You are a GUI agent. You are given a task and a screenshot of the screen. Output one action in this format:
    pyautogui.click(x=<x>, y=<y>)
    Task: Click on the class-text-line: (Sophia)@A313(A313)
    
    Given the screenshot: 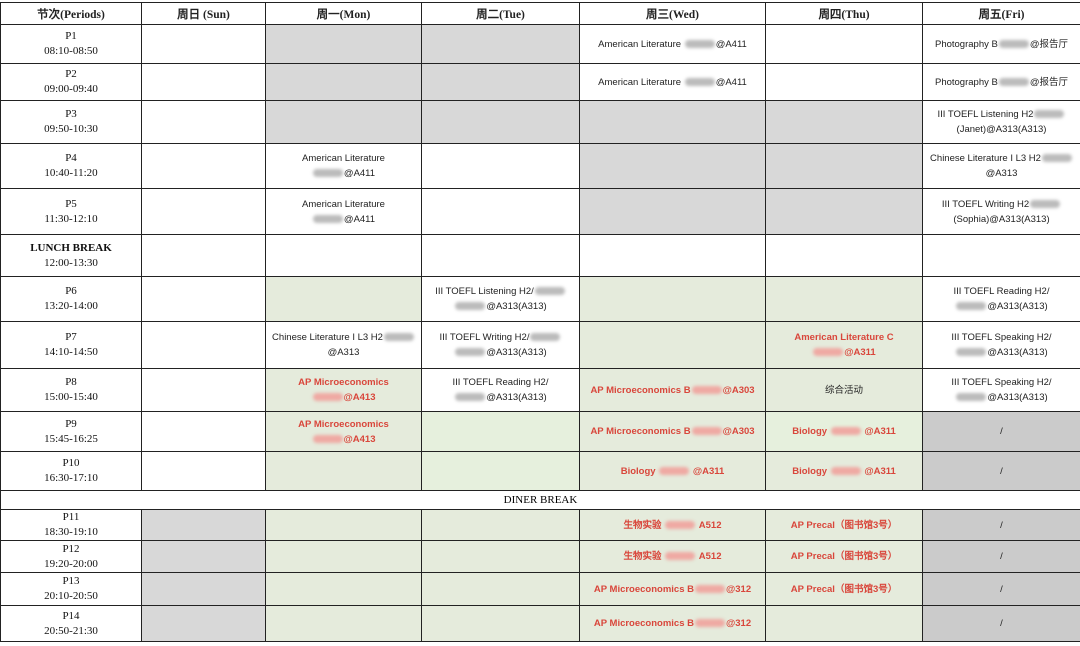 What is the action you would take?
    pyautogui.click(x=1001, y=219)
    